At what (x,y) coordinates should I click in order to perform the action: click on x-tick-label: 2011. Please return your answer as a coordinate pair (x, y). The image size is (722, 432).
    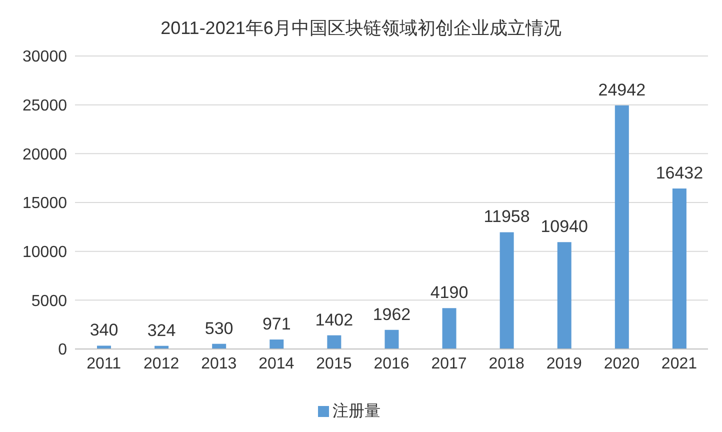
    Looking at the image, I should click on (104, 363).